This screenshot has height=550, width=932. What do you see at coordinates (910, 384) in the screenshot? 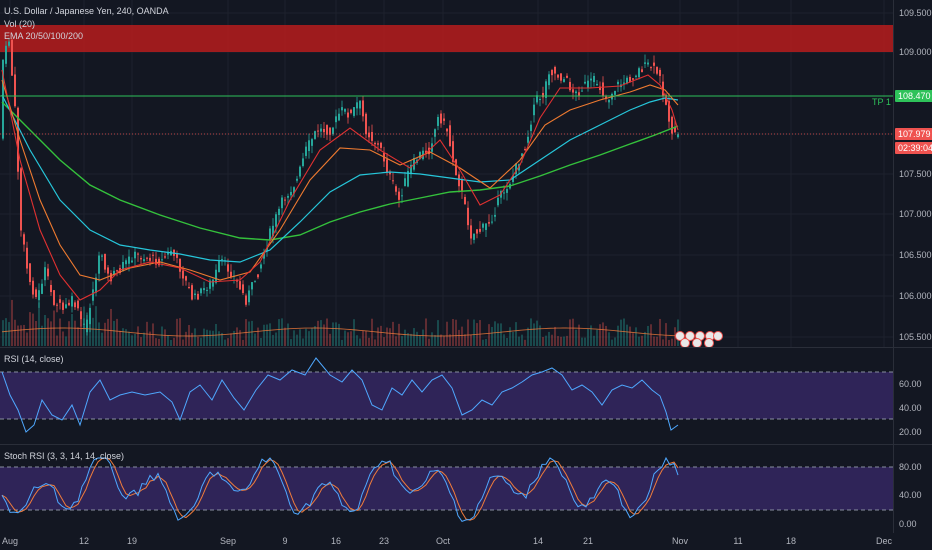
I see `rsi-tick-label: 60.00` at bounding box center [910, 384].